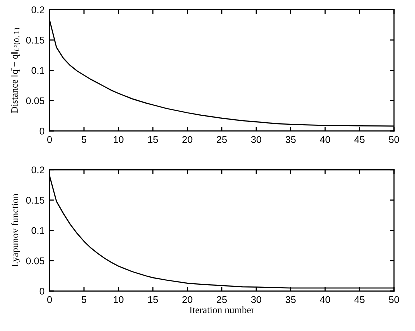 This screenshot has width=415, height=331. I want to click on y-axis-title: Lyapunov function, so click(16, 231).